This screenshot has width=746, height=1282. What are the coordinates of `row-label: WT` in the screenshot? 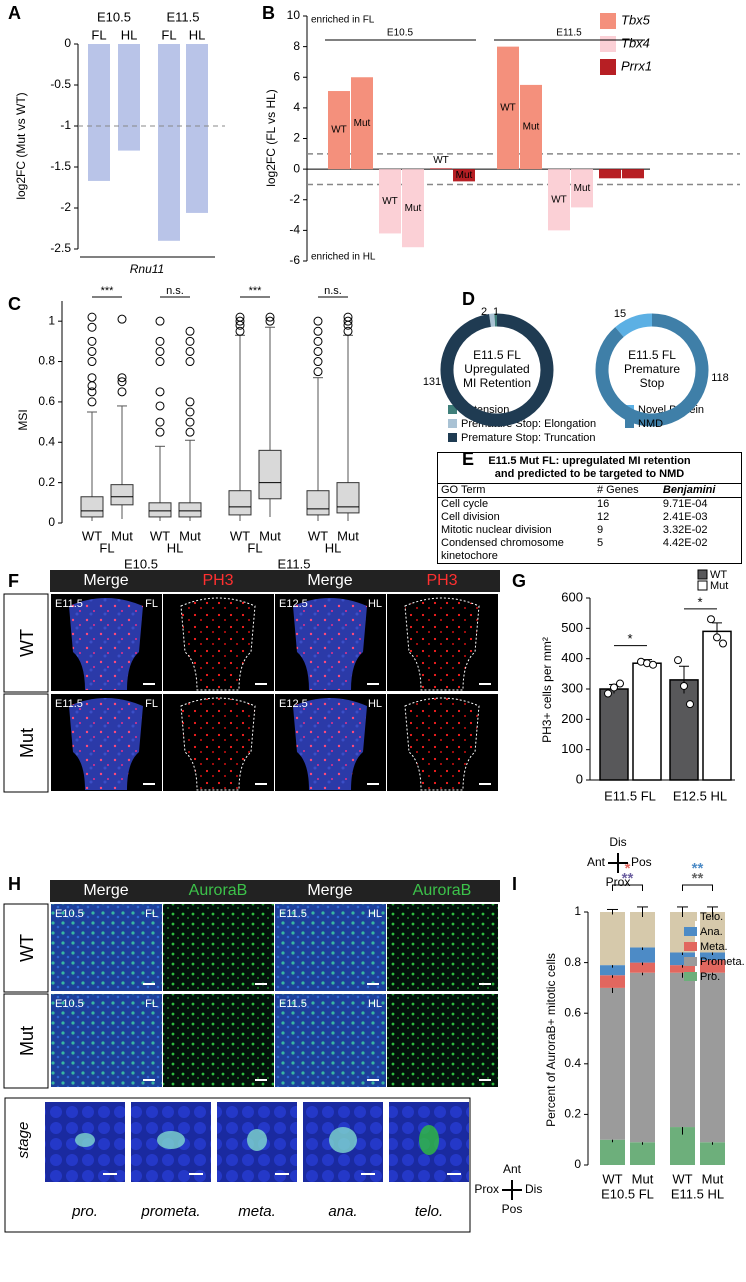 It's located at (27, 643).